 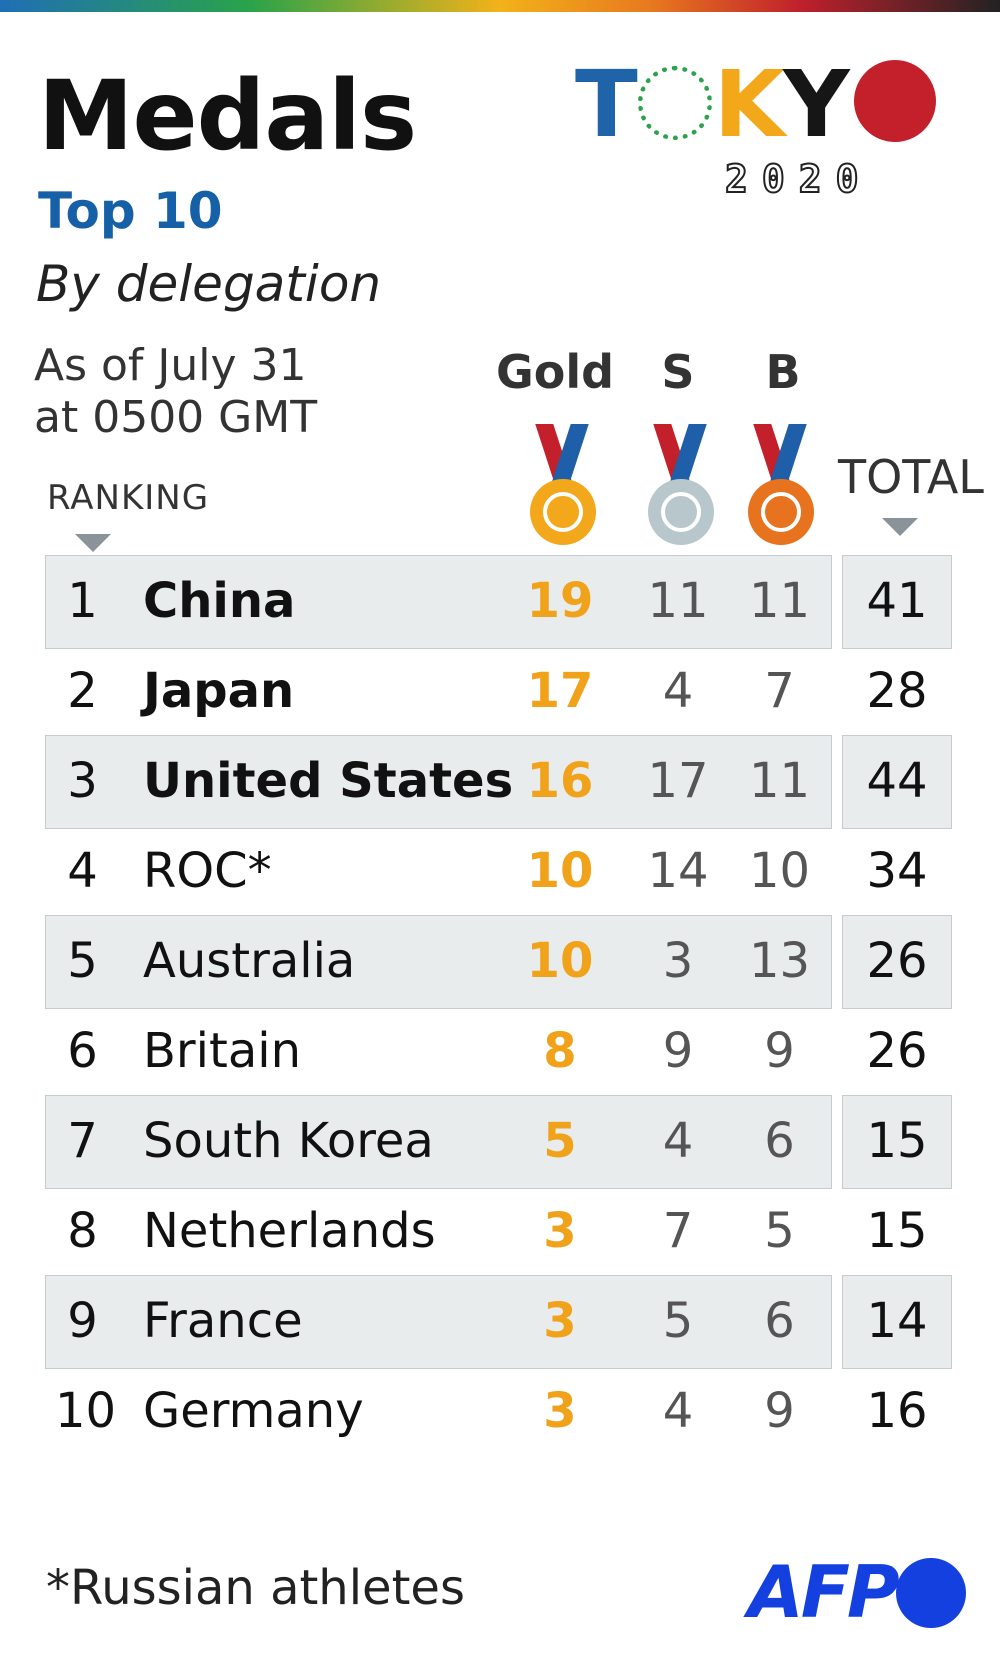 What do you see at coordinates (500, 1052) in the screenshot?
I see `table-row: 6 Britain 8 9 9 26` at bounding box center [500, 1052].